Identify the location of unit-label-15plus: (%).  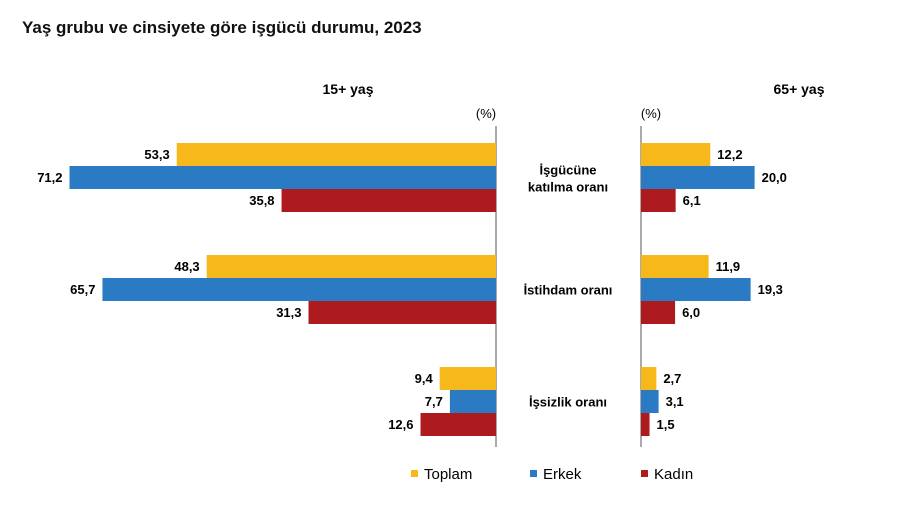
(486, 113).